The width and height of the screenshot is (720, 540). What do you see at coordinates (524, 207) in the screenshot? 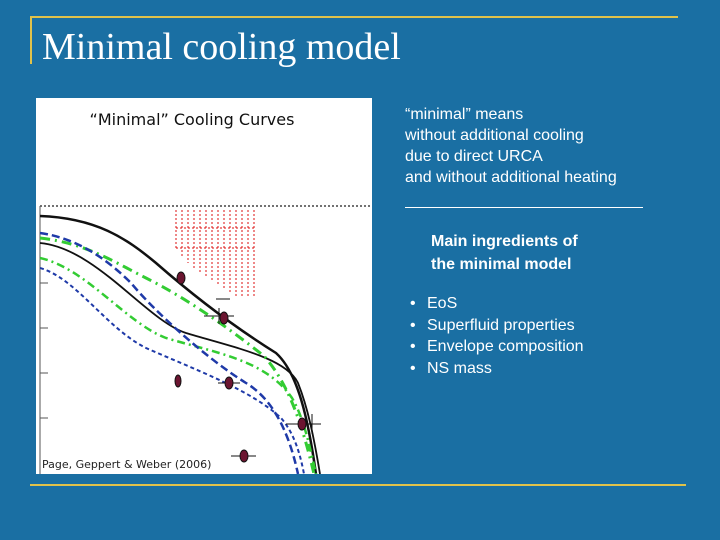
I see `divider-line` at bounding box center [524, 207].